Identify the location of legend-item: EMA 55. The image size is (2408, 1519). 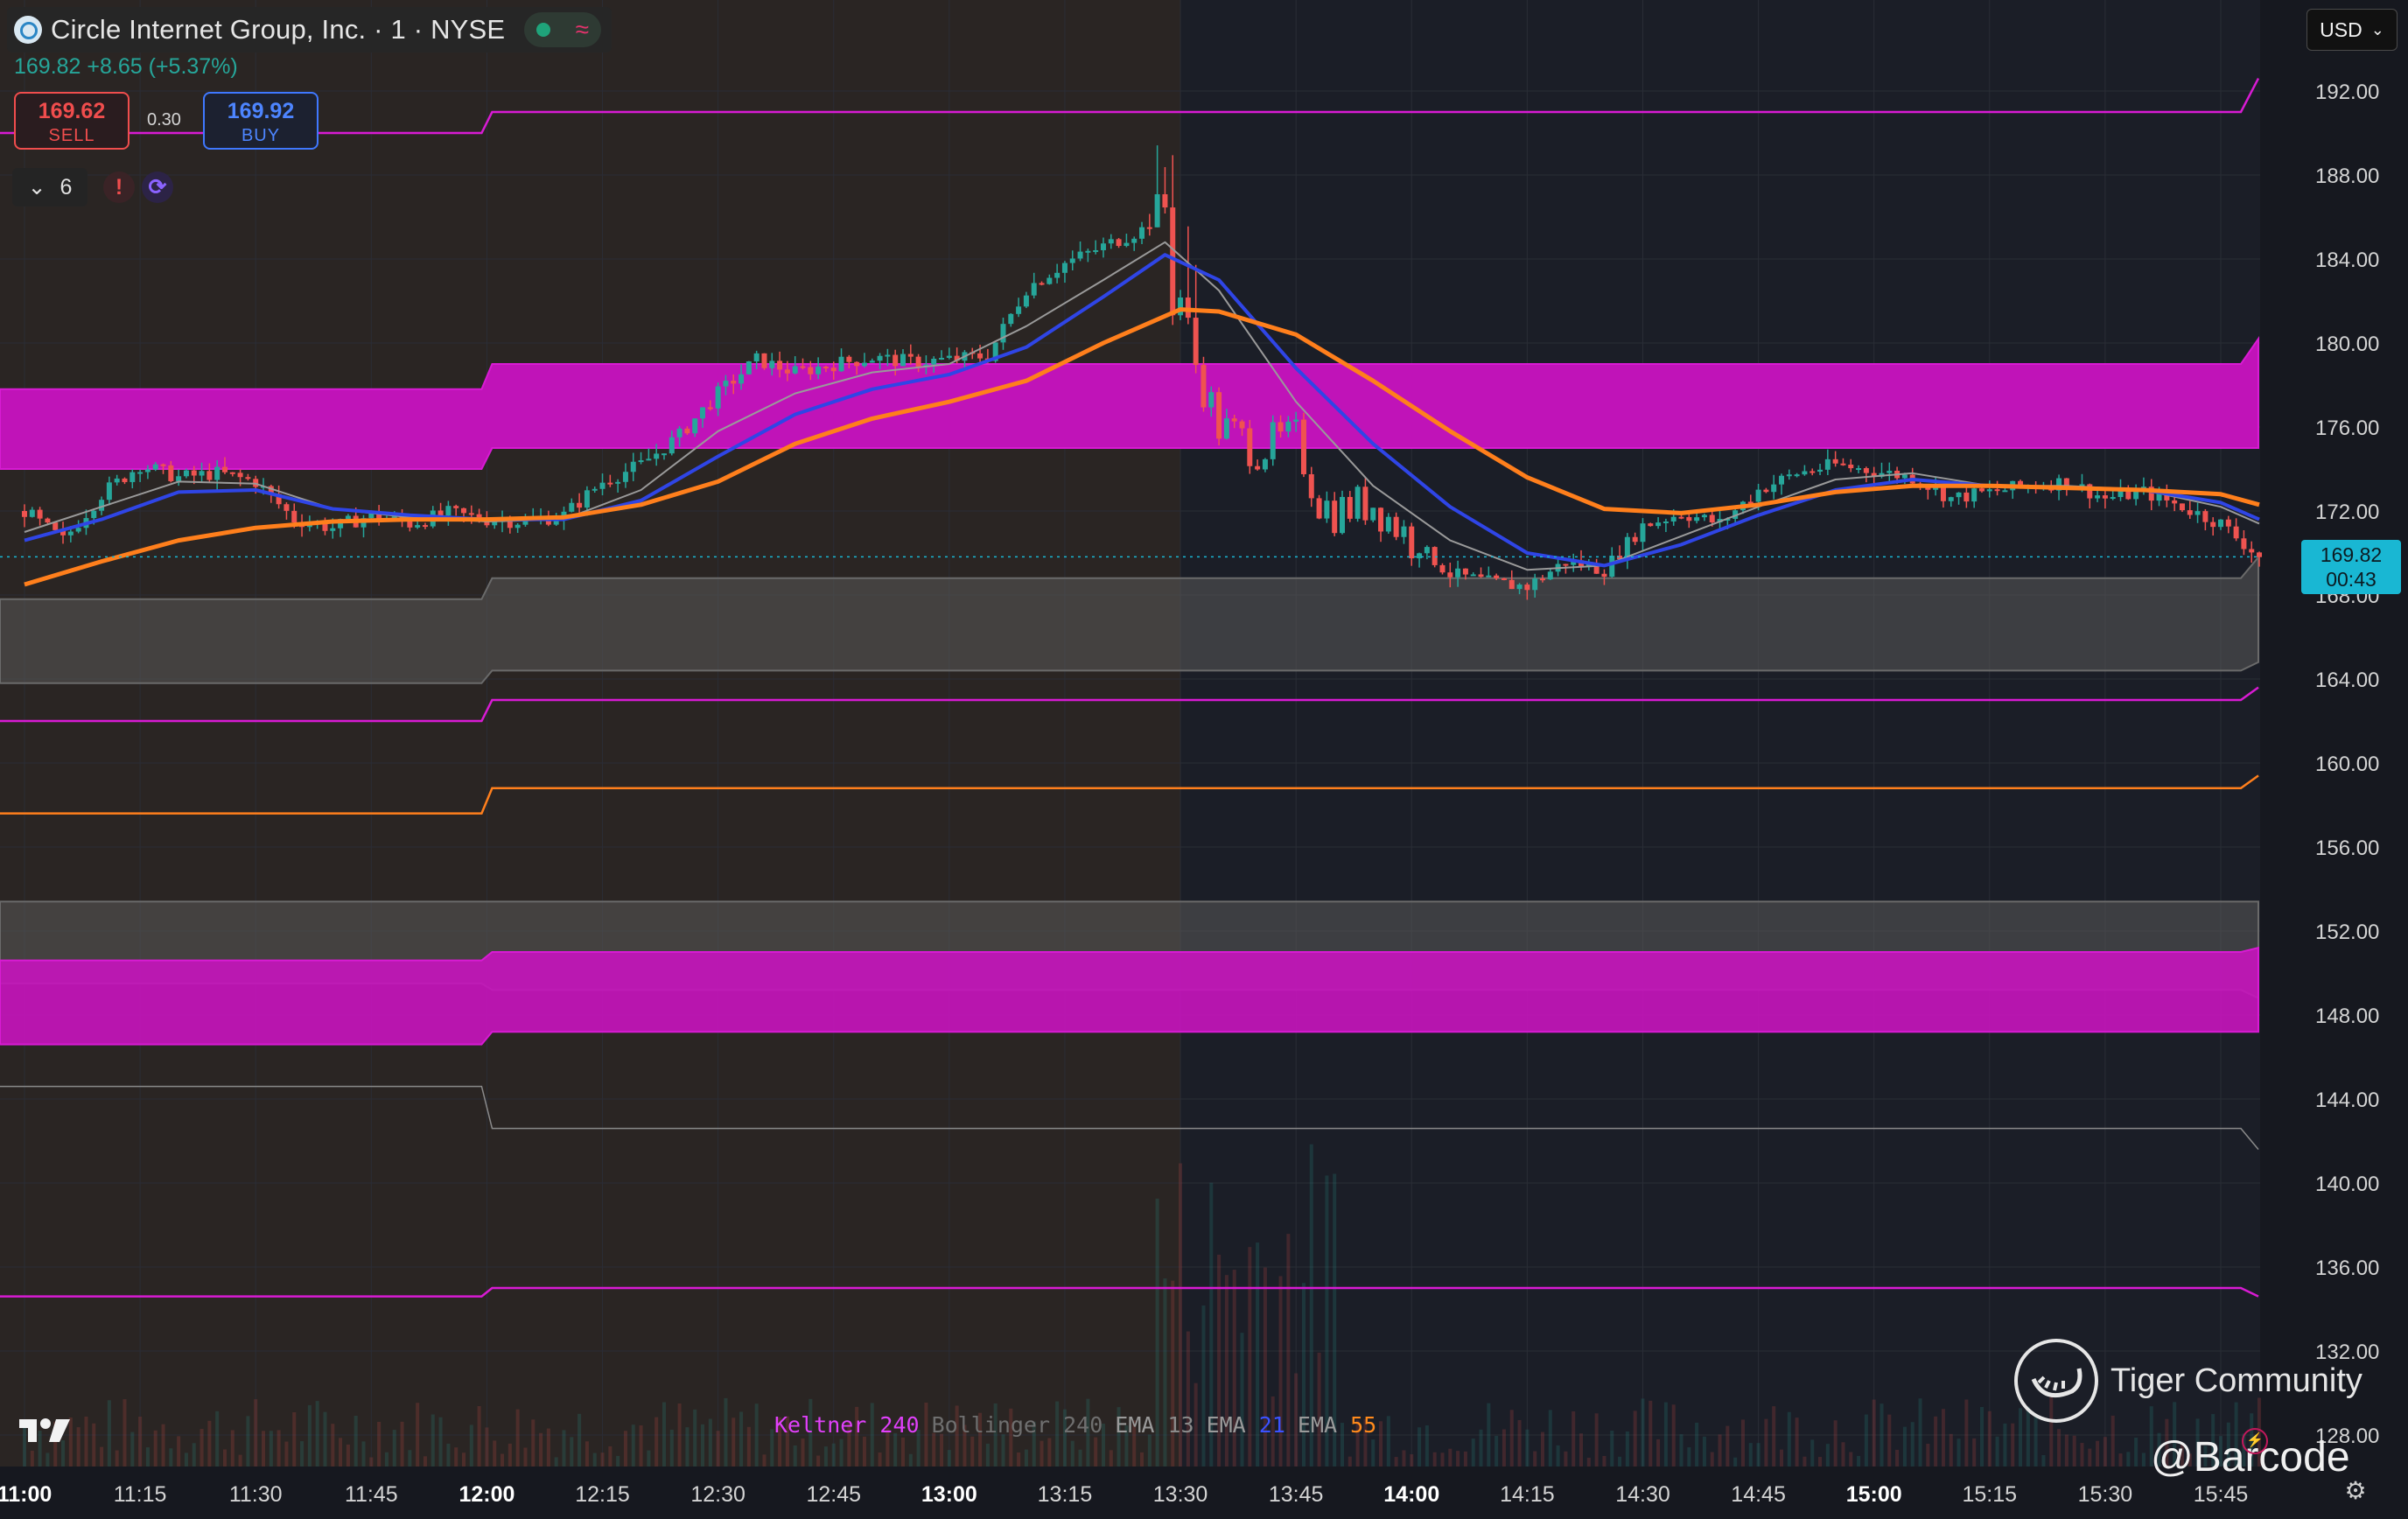
(1337, 1425).